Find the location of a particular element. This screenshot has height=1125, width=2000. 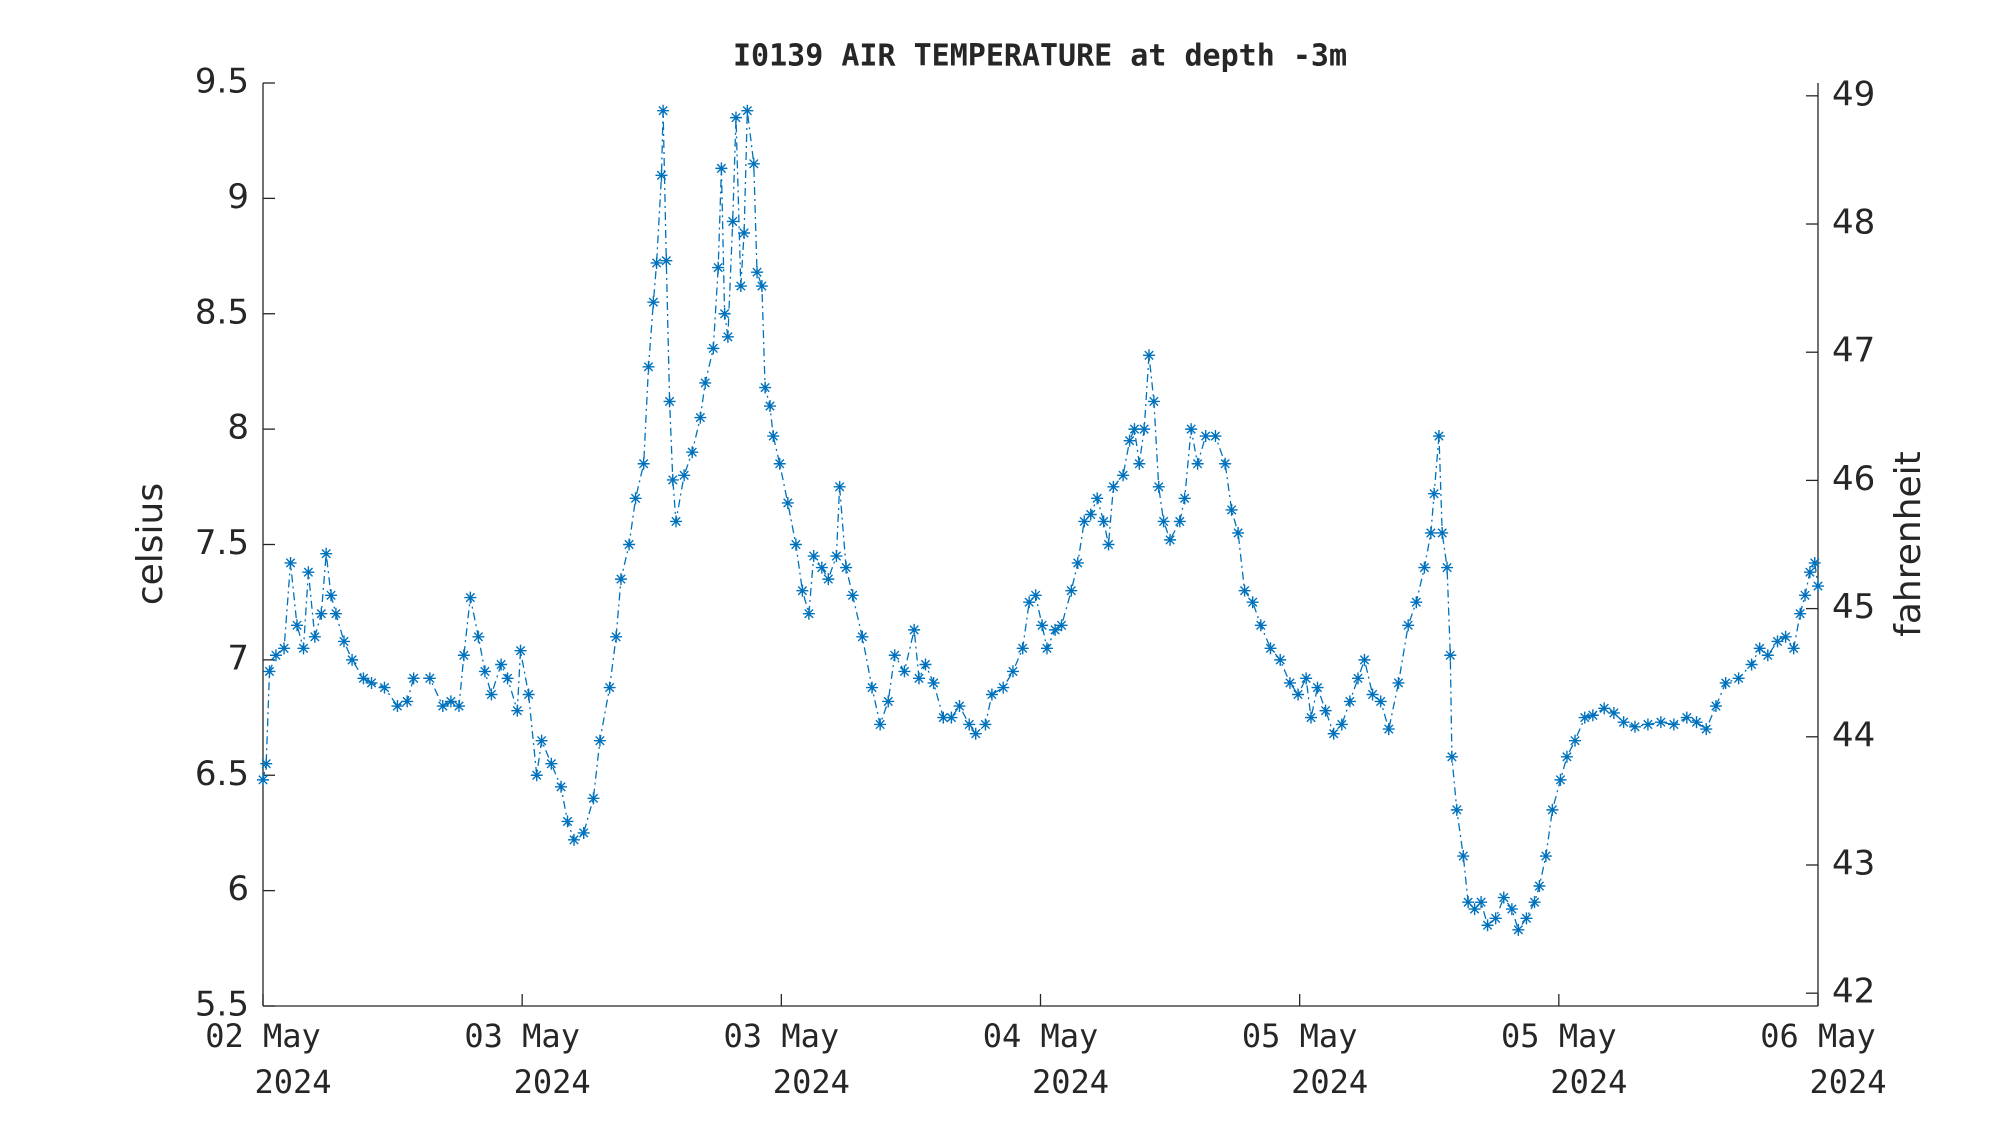

y-tick-label: 5.5 is located at coordinates (222, 1005).